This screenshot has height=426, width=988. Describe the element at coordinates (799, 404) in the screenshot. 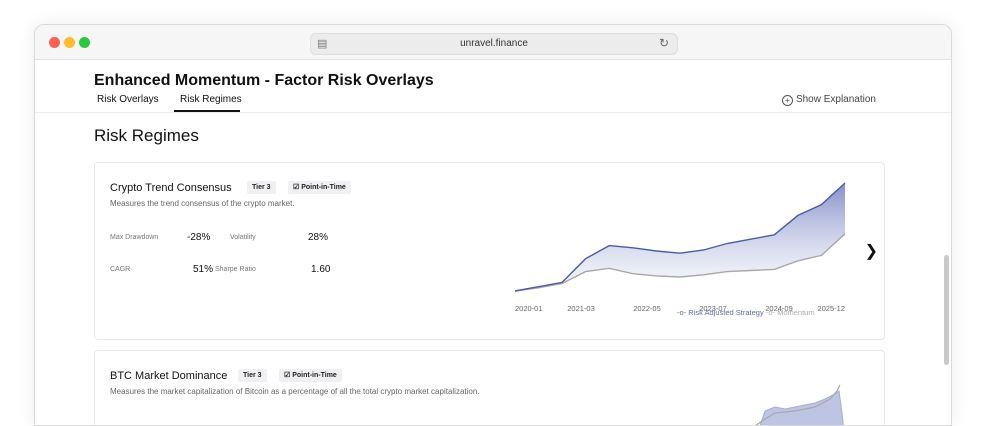

I see `performance-chart-preview` at that location.